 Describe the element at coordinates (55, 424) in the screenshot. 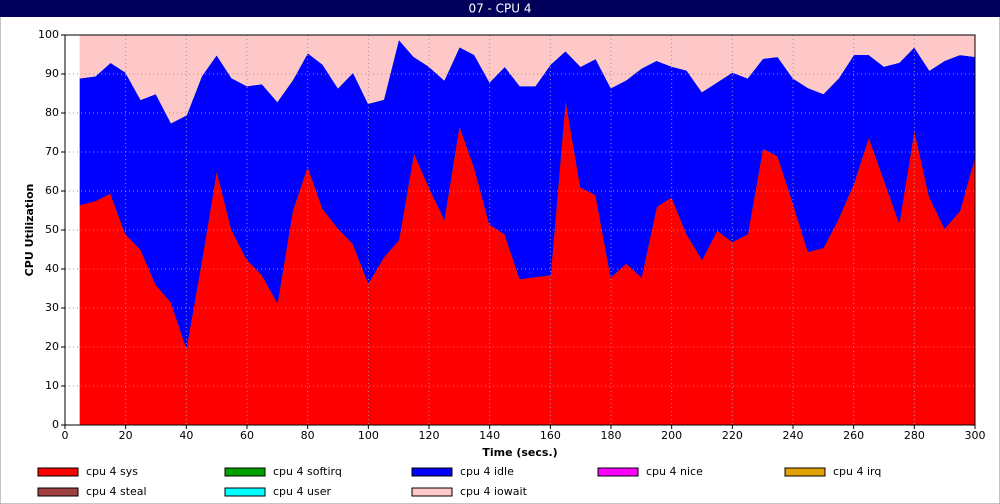

I see `y-tick-label: 0` at that location.